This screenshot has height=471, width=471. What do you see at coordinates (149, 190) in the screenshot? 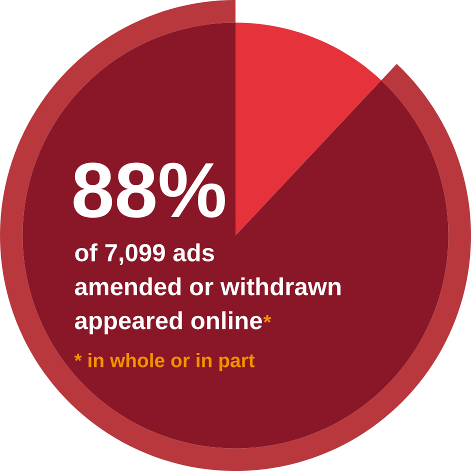
I see `data-label: 88%` at bounding box center [149, 190].